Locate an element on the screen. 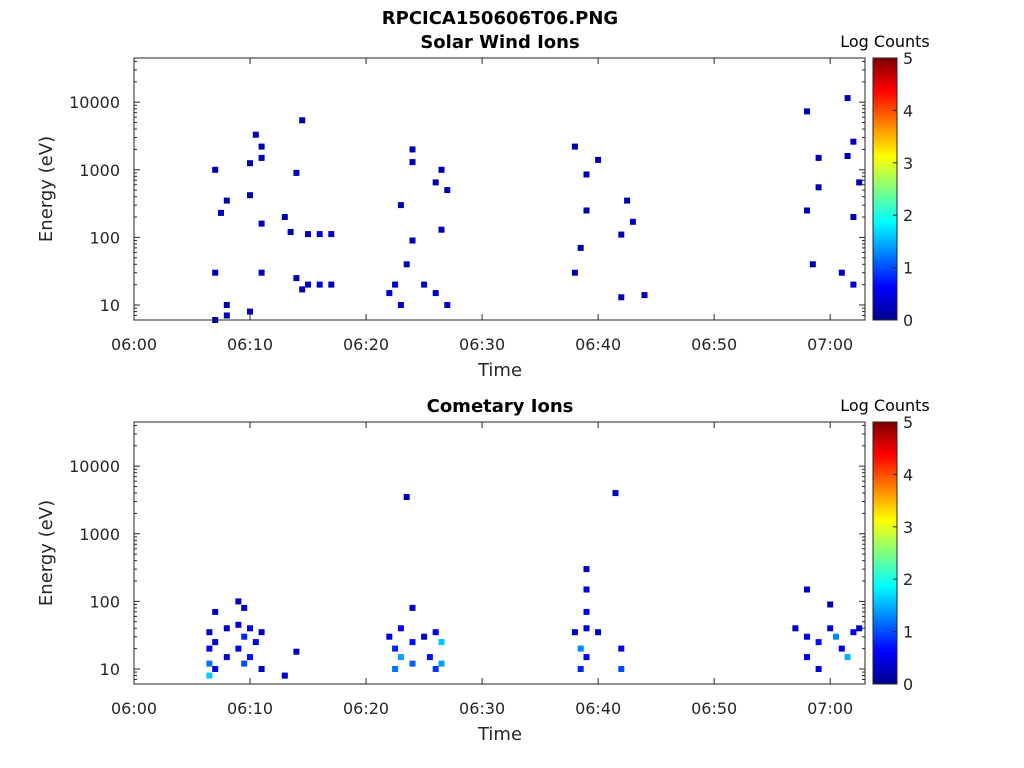 The height and width of the screenshot is (768, 1024). x-tick-label: 06:30 is located at coordinates (482, 344).